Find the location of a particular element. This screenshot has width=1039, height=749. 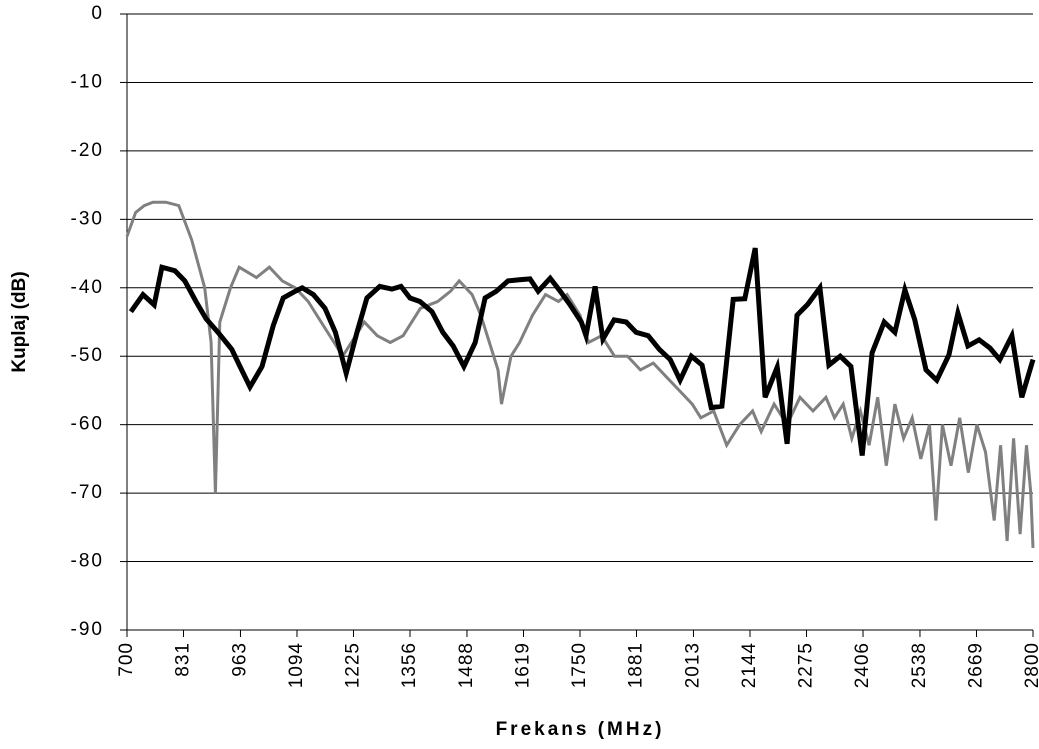

y-axis-title: Kuplaj (dB) is located at coordinates (19, 321).